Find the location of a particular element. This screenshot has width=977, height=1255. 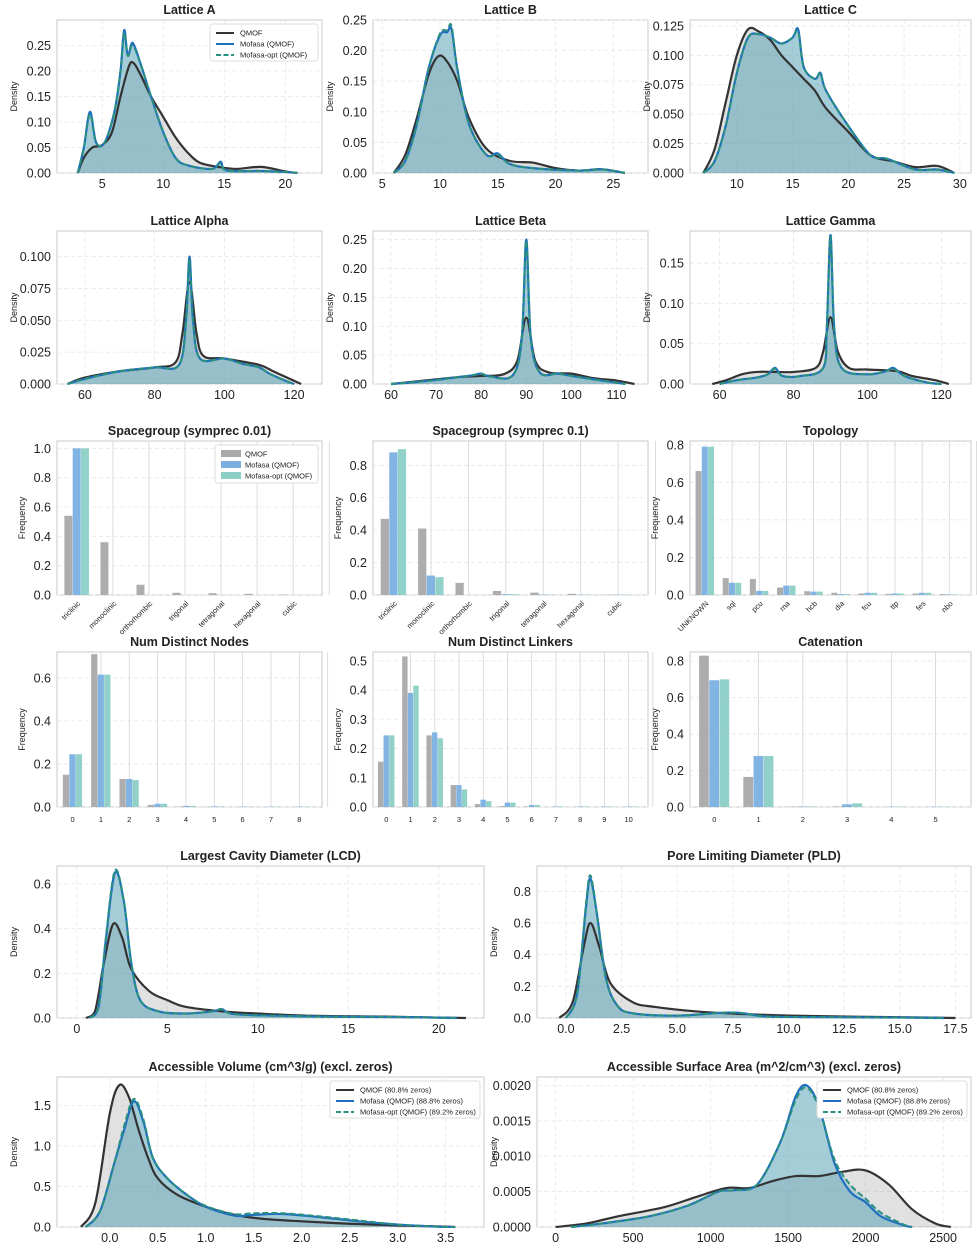

y-tick-label: 0.10 is located at coordinates (355, 327).